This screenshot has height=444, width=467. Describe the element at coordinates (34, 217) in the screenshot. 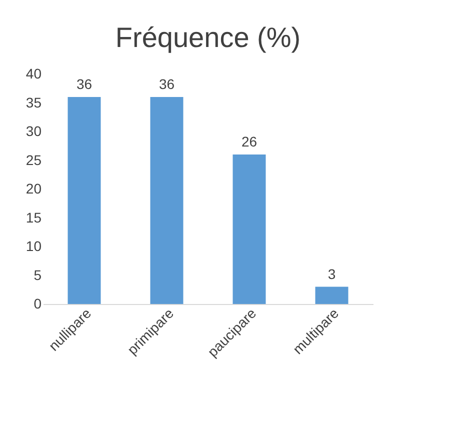

I see `y-tick-label: 15` at that location.